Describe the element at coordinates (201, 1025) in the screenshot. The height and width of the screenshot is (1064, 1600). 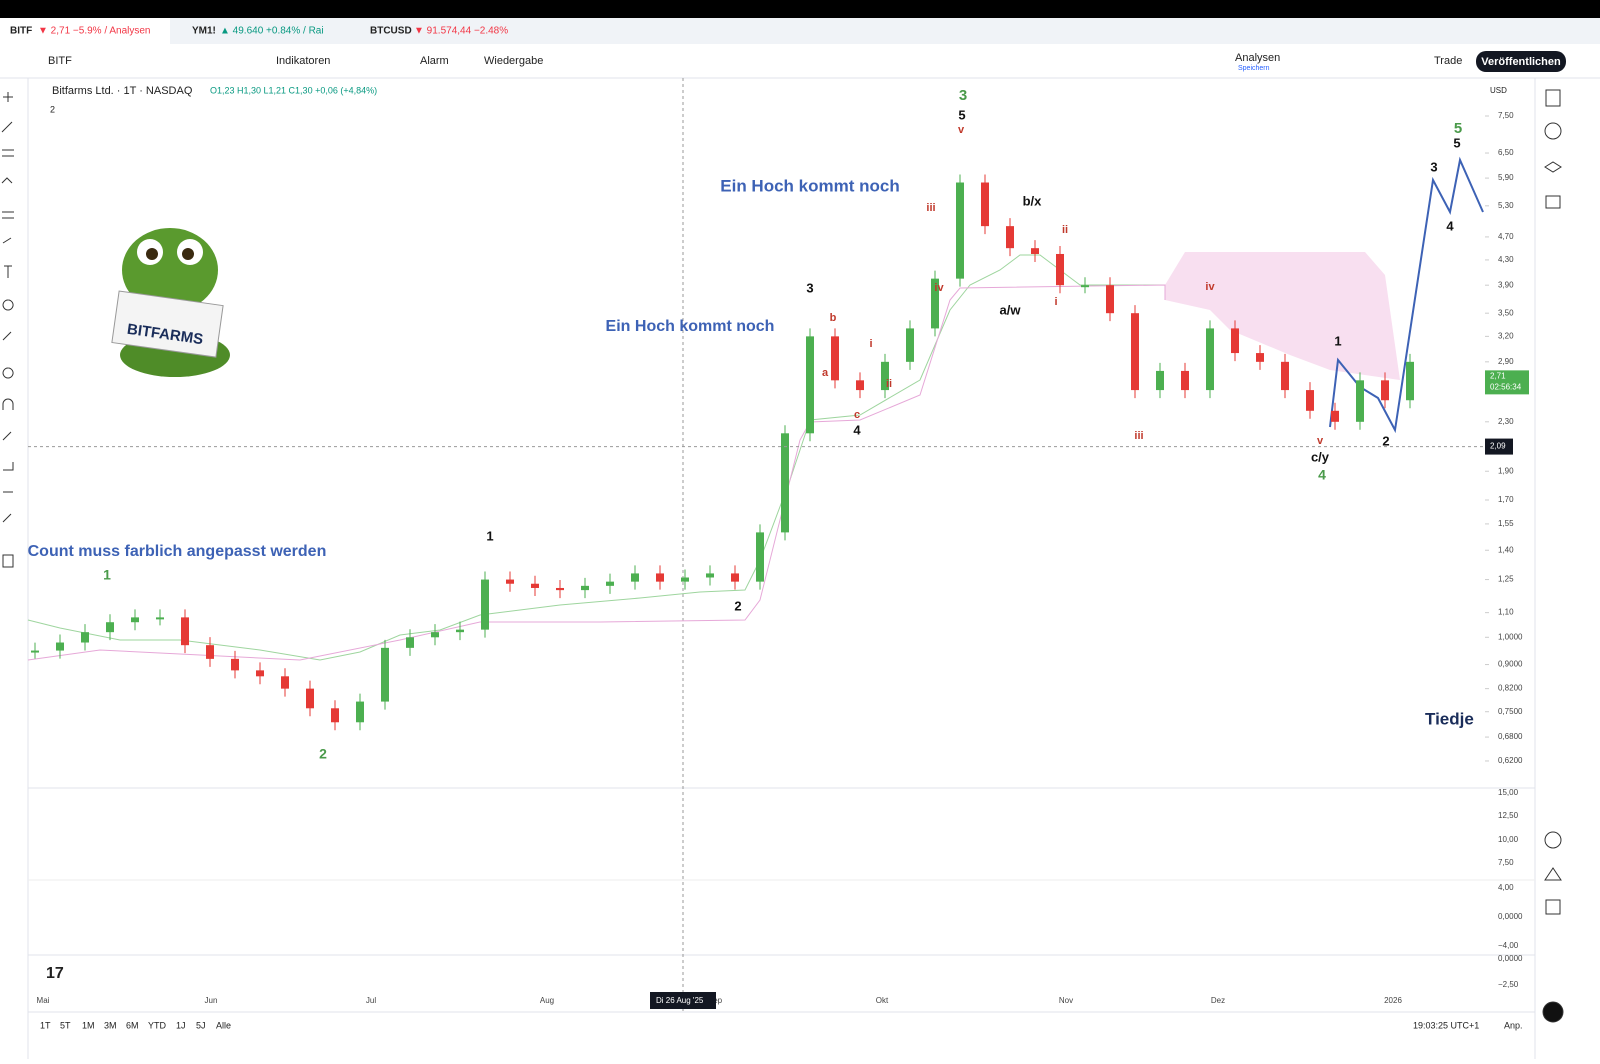
I see `range-button: 5J` at that location.